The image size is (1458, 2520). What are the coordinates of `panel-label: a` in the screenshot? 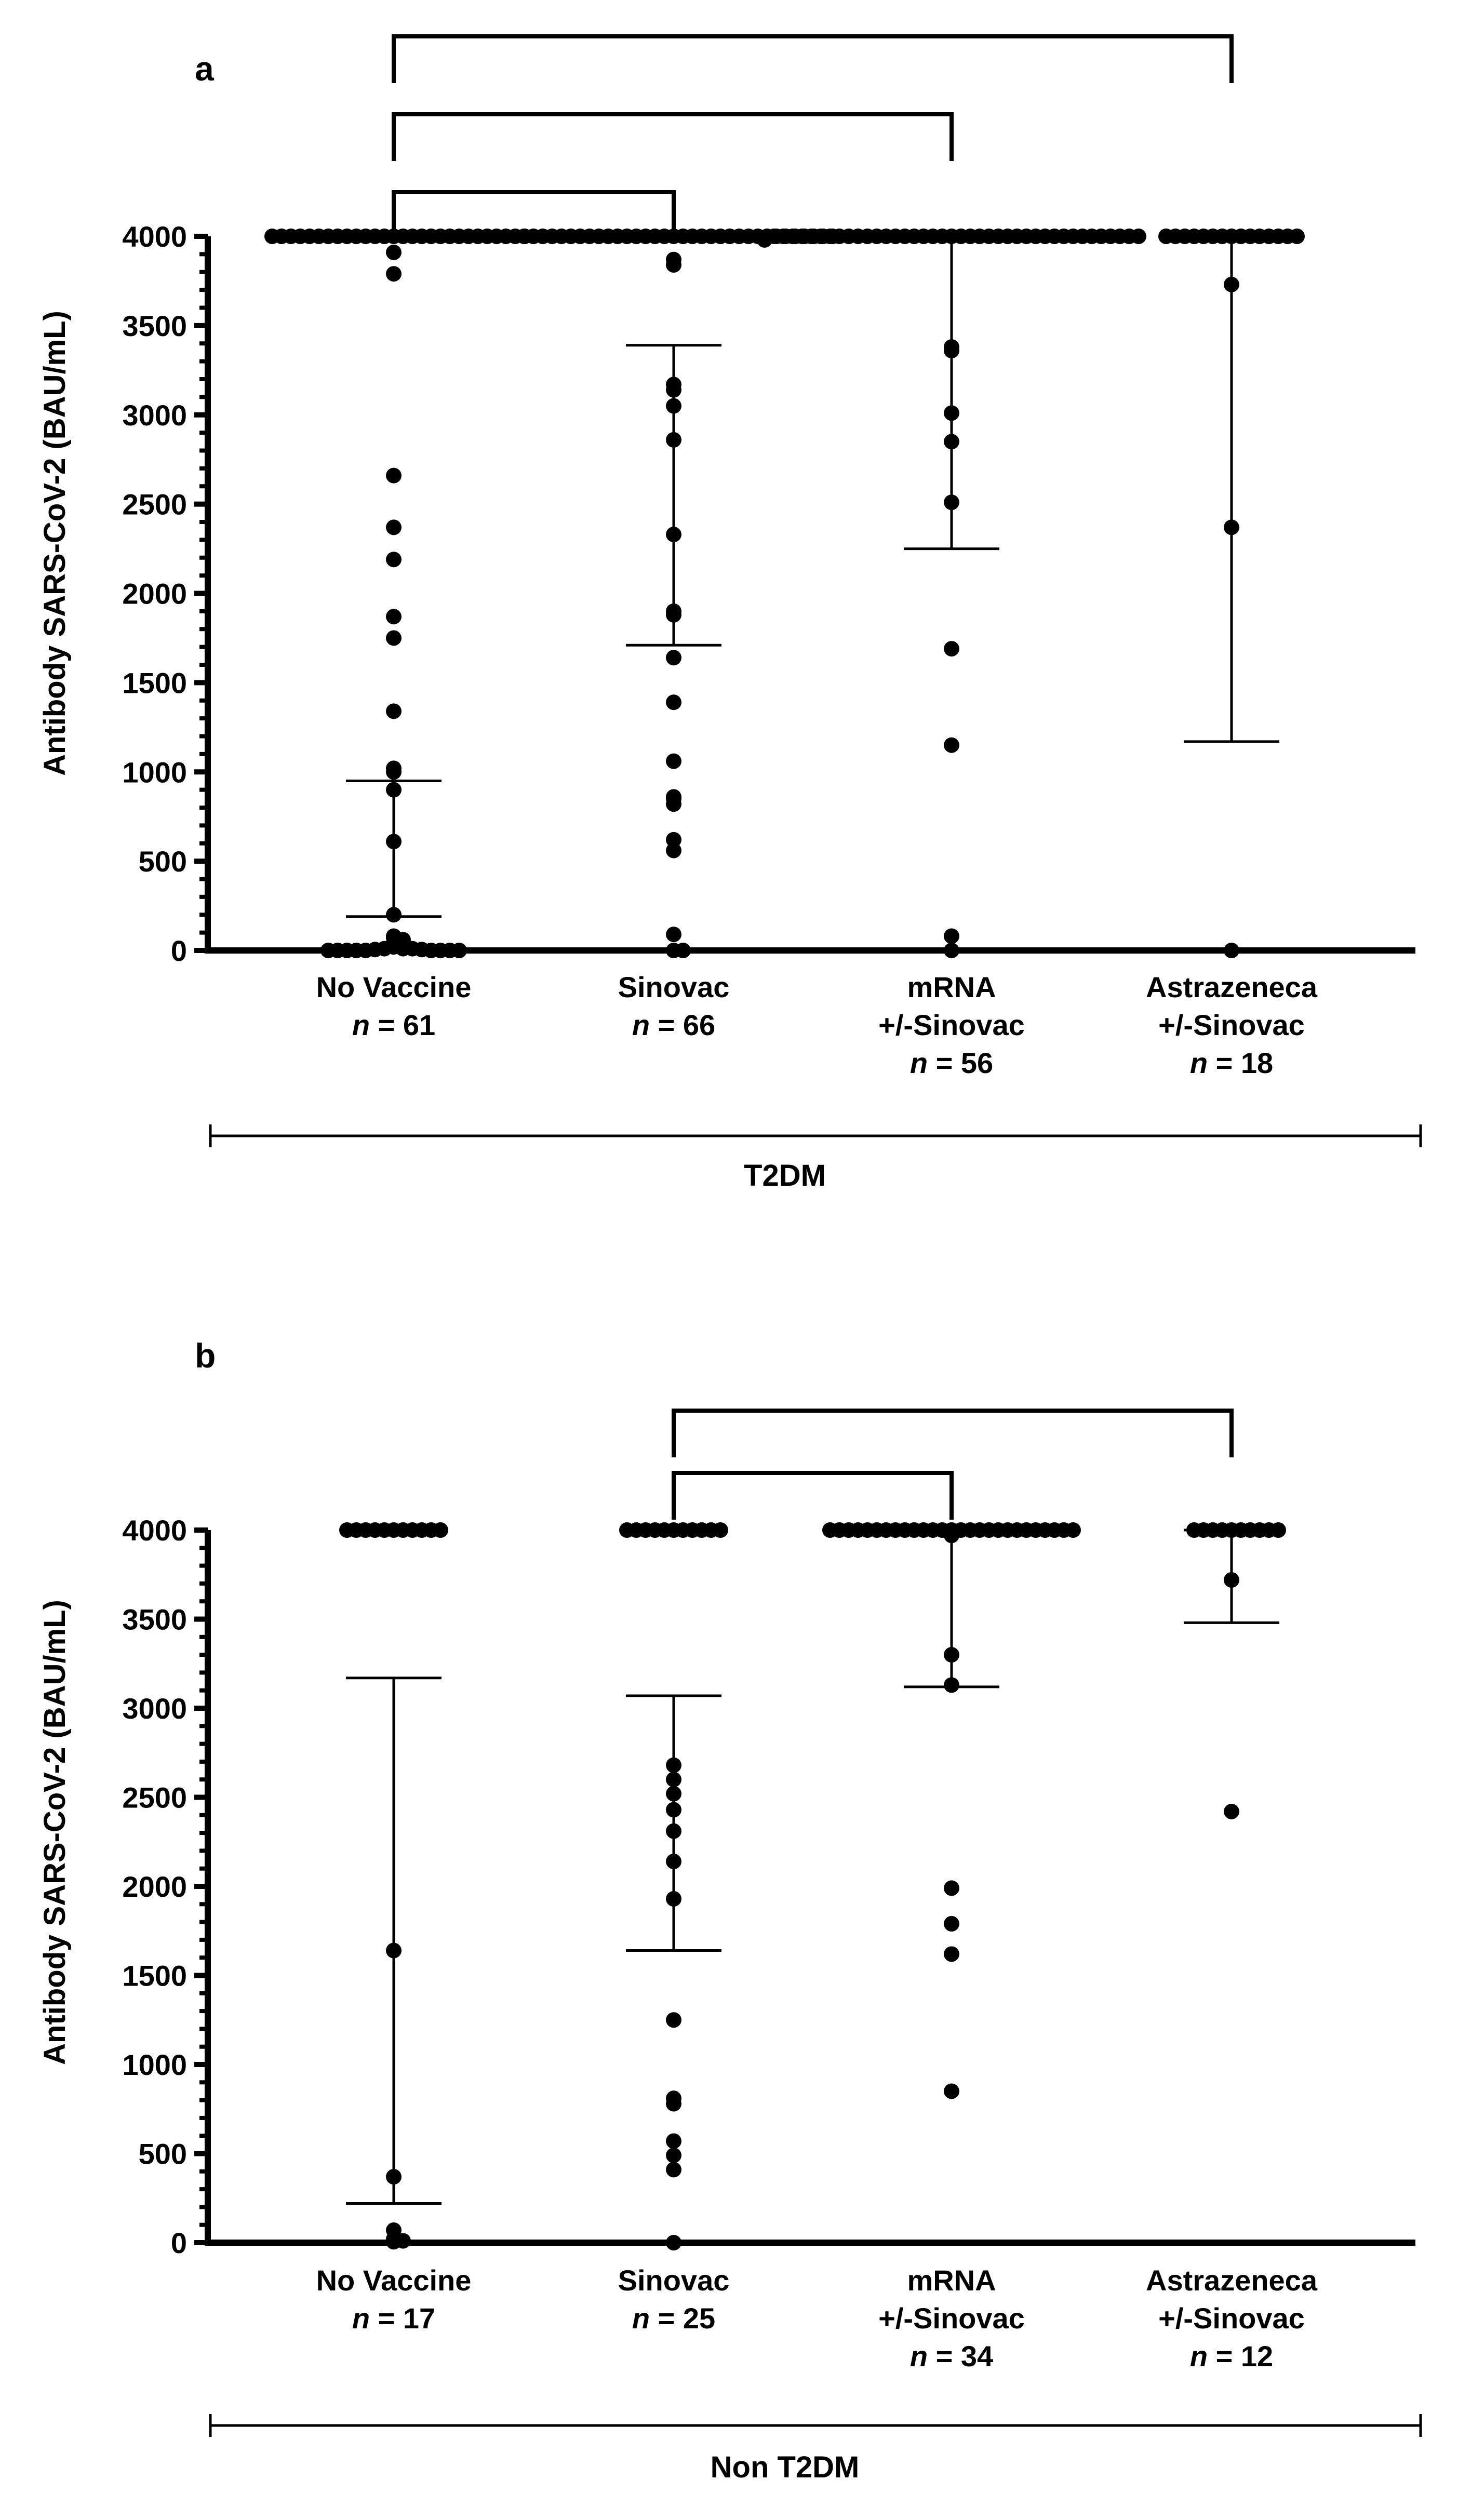 It's located at (205, 69).